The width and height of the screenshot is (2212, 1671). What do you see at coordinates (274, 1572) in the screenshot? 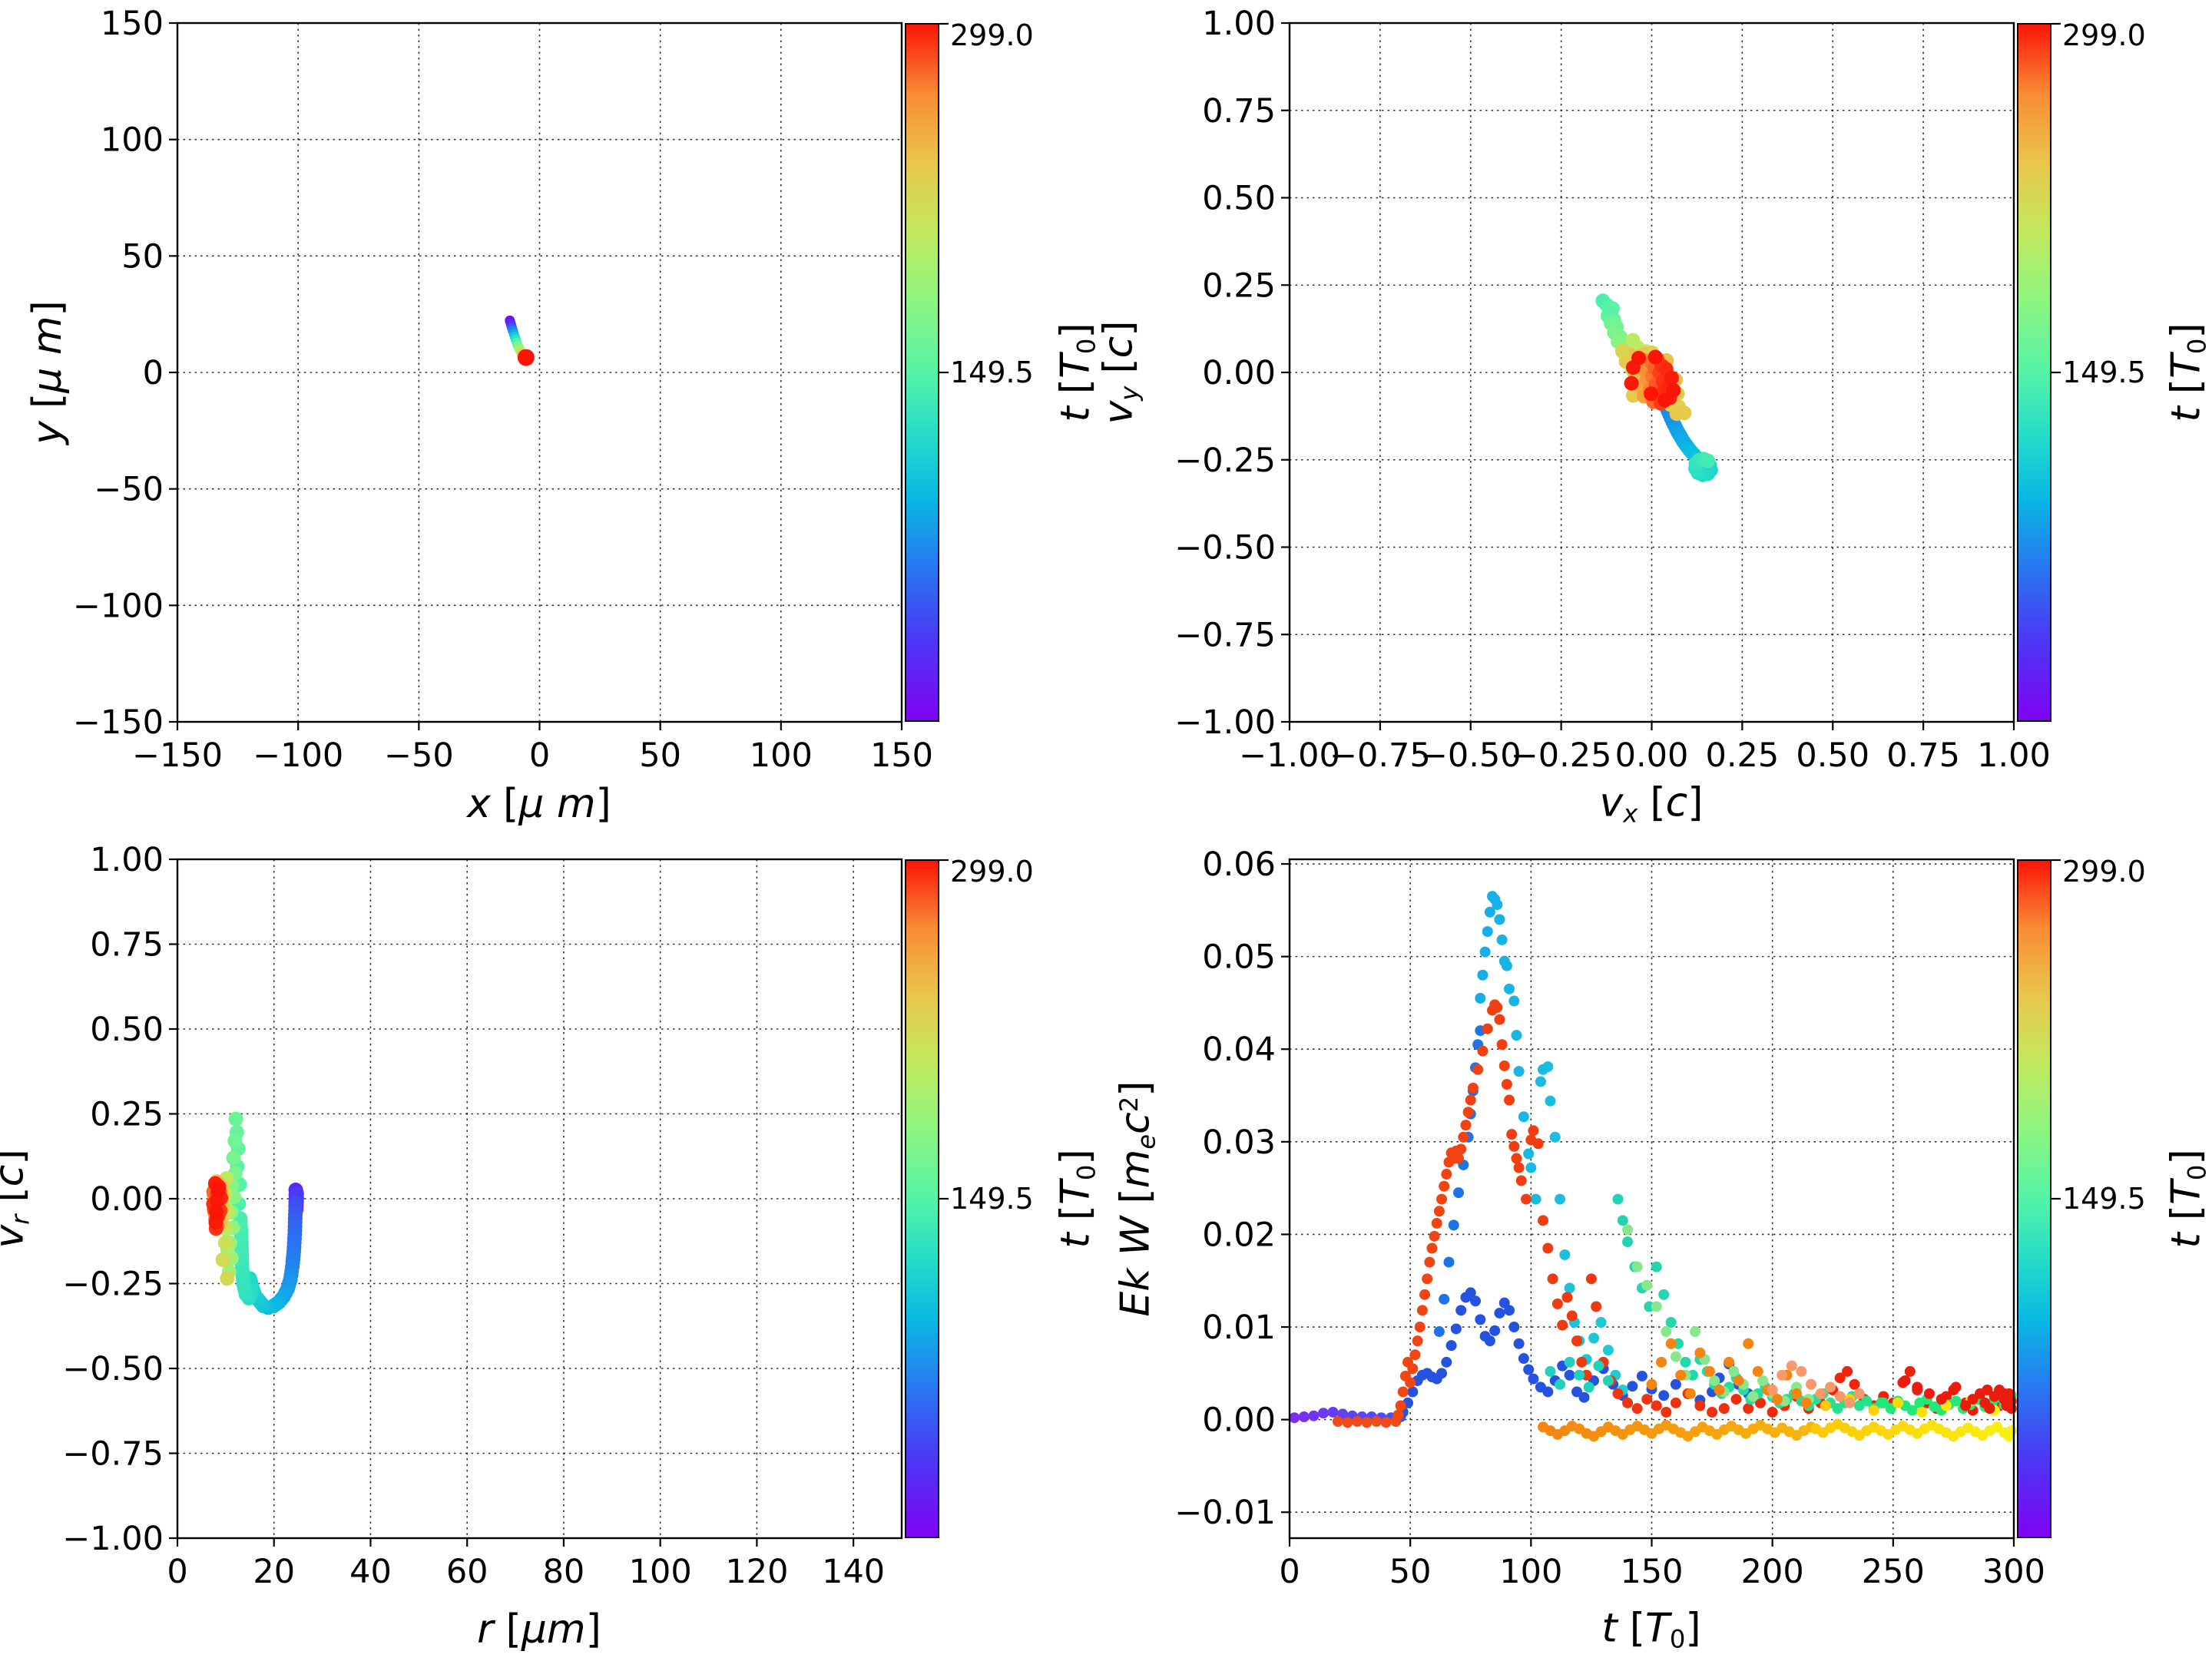
I see `x-tick-label: 20` at bounding box center [274, 1572].